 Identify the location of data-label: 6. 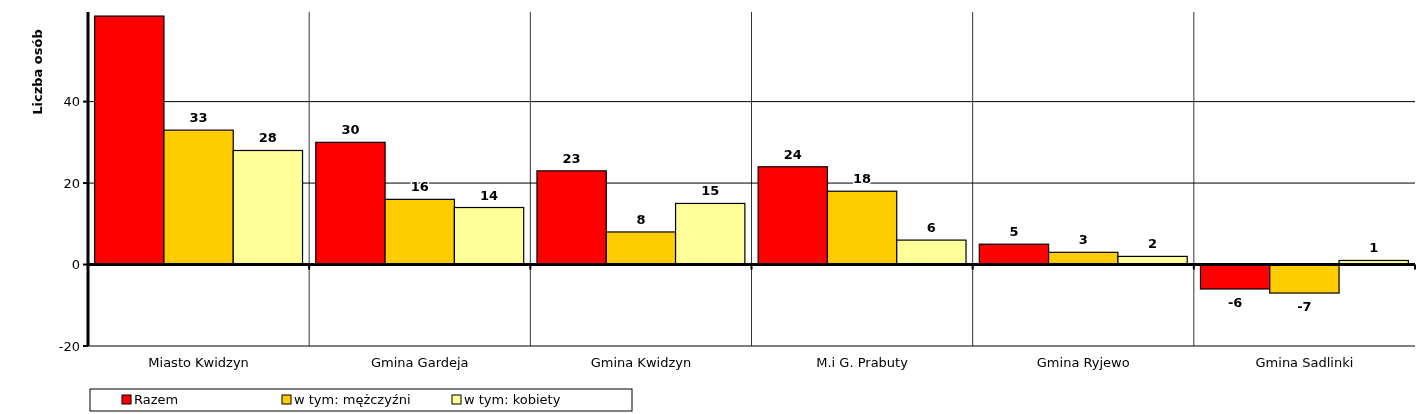
(931, 228).